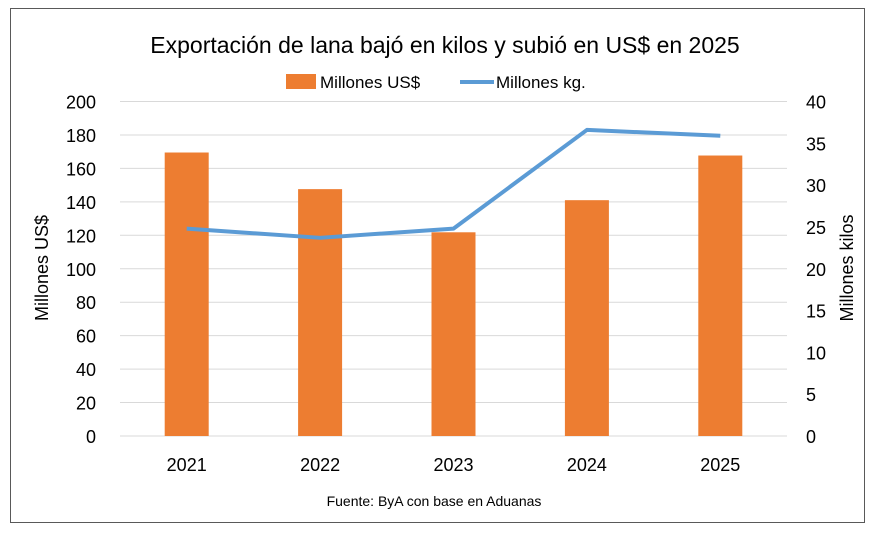  I want to click on y-tick-right: 0, so click(811, 437).